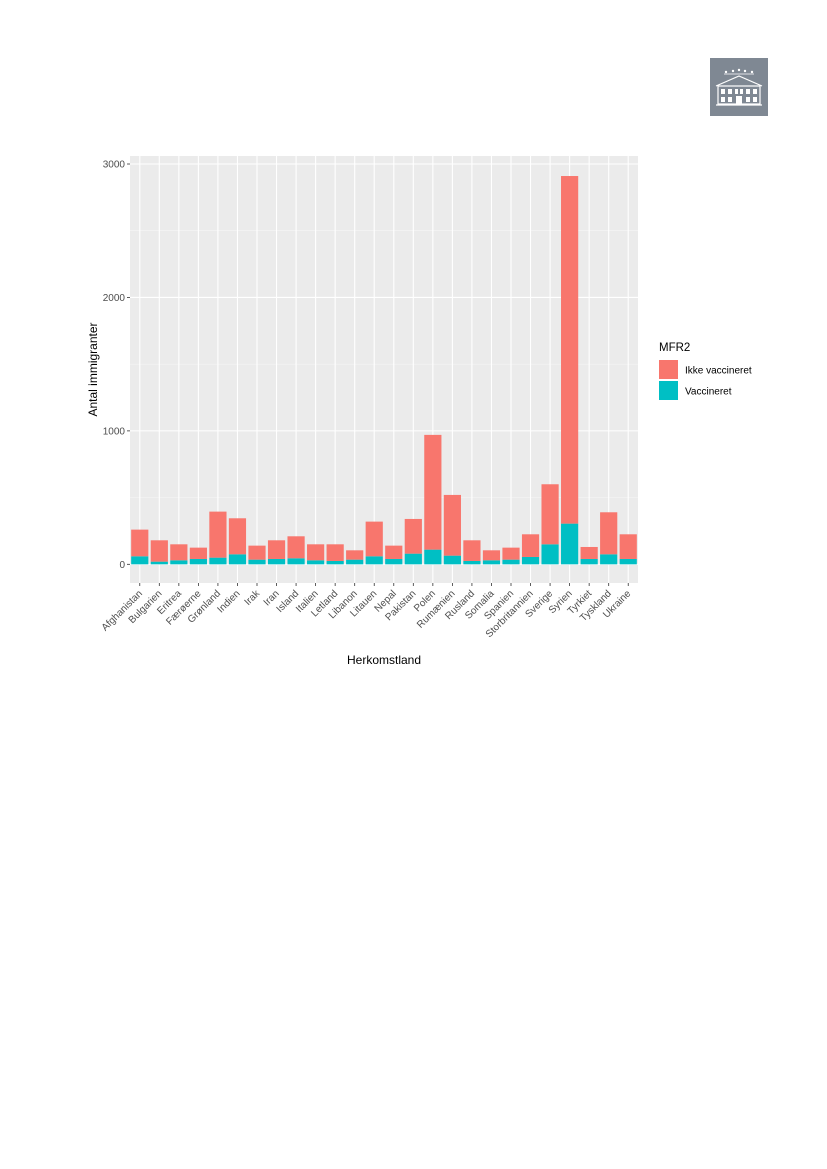  What do you see at coordinates (394, 552) in the screenshot?
I see `bar-ikke-vaccineret-nepal` at bounding box center [394, 552].